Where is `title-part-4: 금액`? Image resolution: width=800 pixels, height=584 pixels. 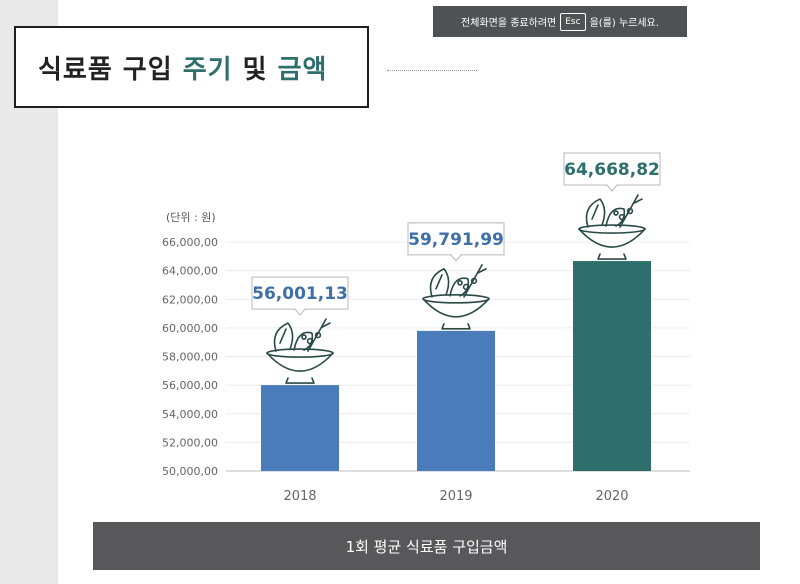 title-part-4: 금액 is located at coordinates (302, 69).